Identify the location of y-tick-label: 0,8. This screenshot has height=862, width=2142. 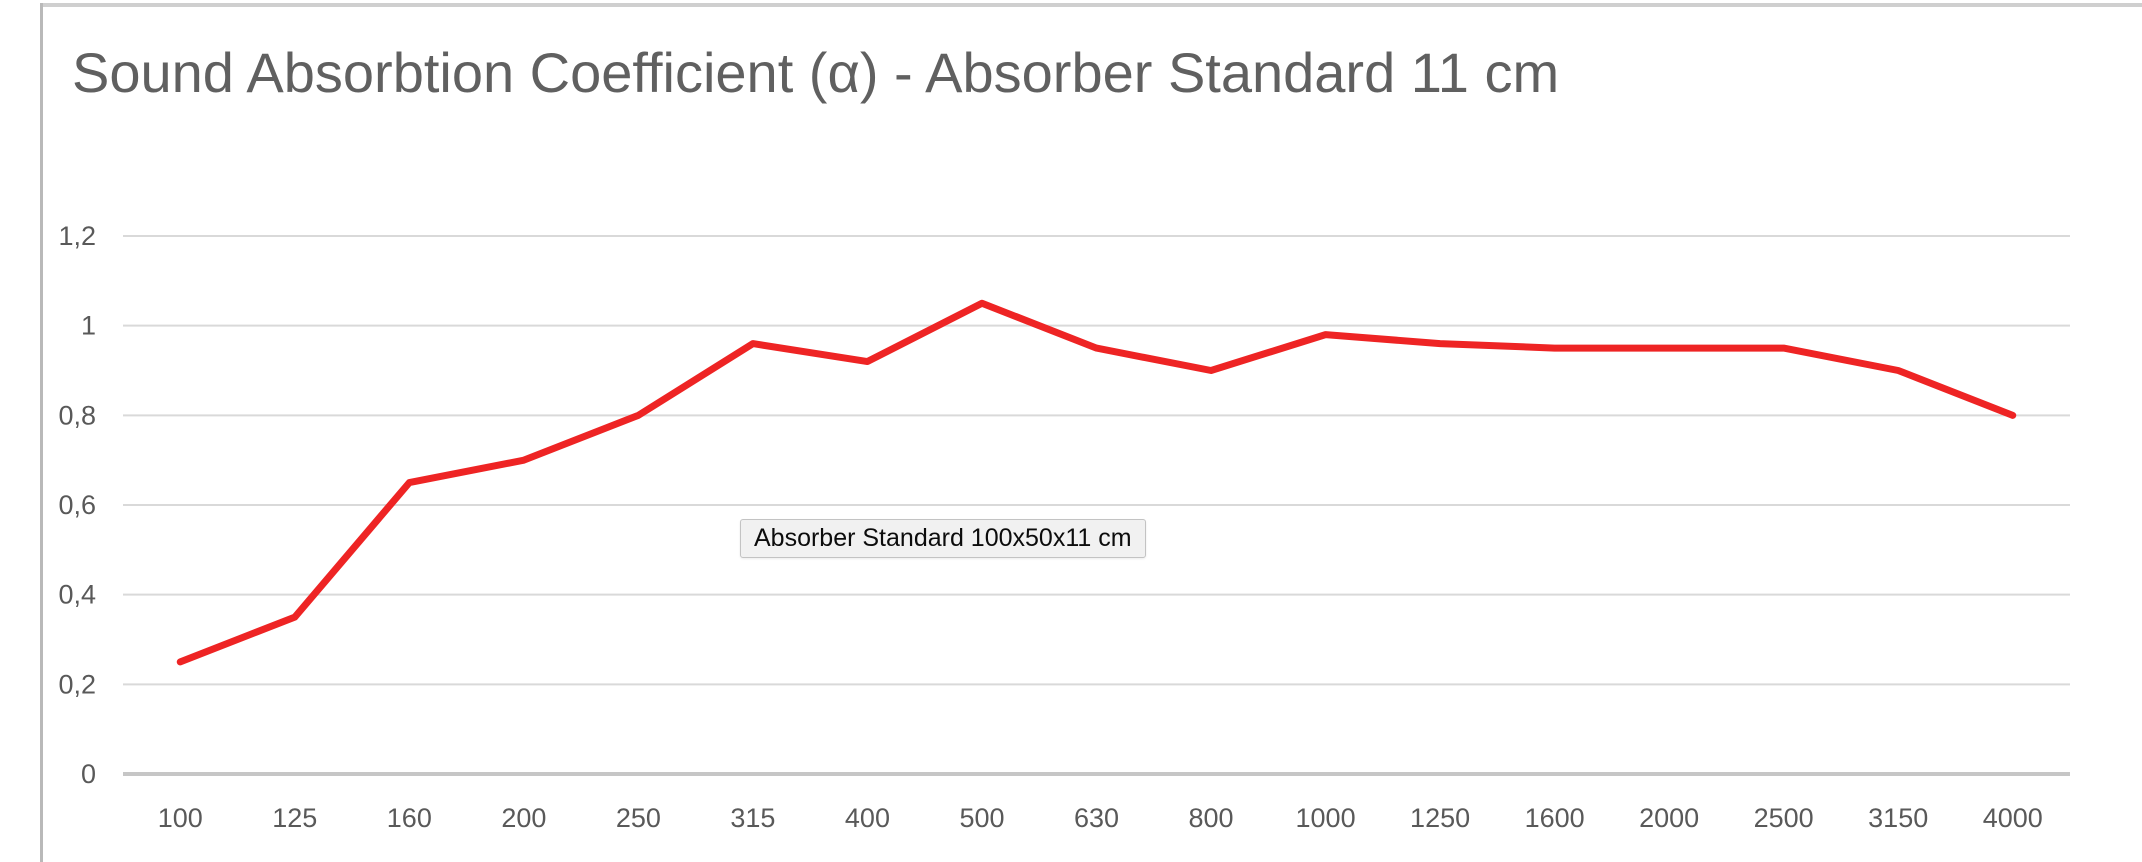
(77, 415).